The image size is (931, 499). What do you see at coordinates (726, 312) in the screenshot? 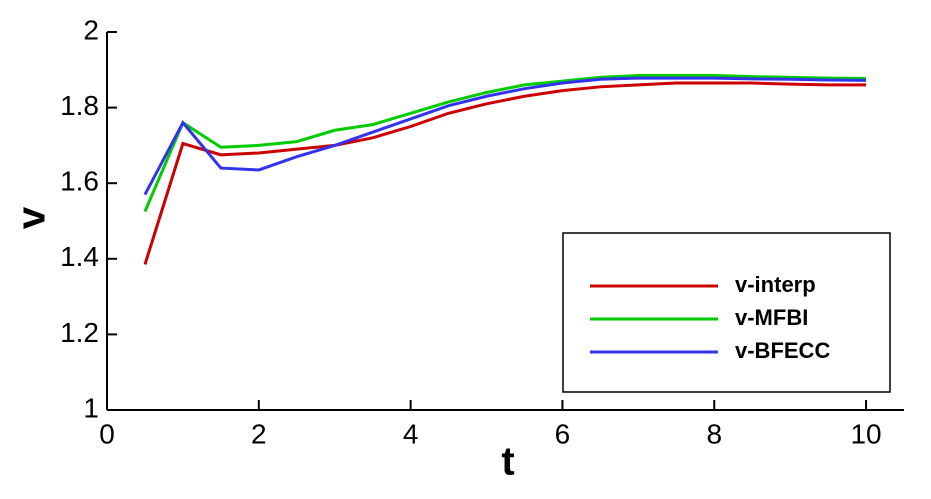
I see `legend-box` at bounding box center [726, 312].